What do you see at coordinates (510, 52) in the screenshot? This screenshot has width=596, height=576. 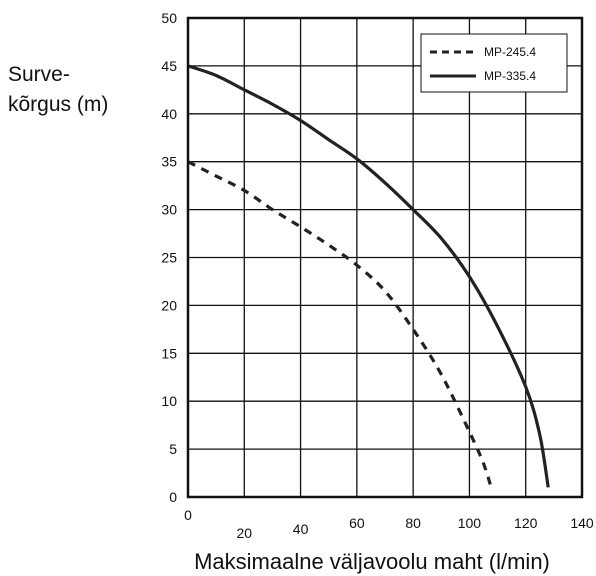 I see `legend-label-mp-245-4: MP-245.4` at bounding box center [510, 52].